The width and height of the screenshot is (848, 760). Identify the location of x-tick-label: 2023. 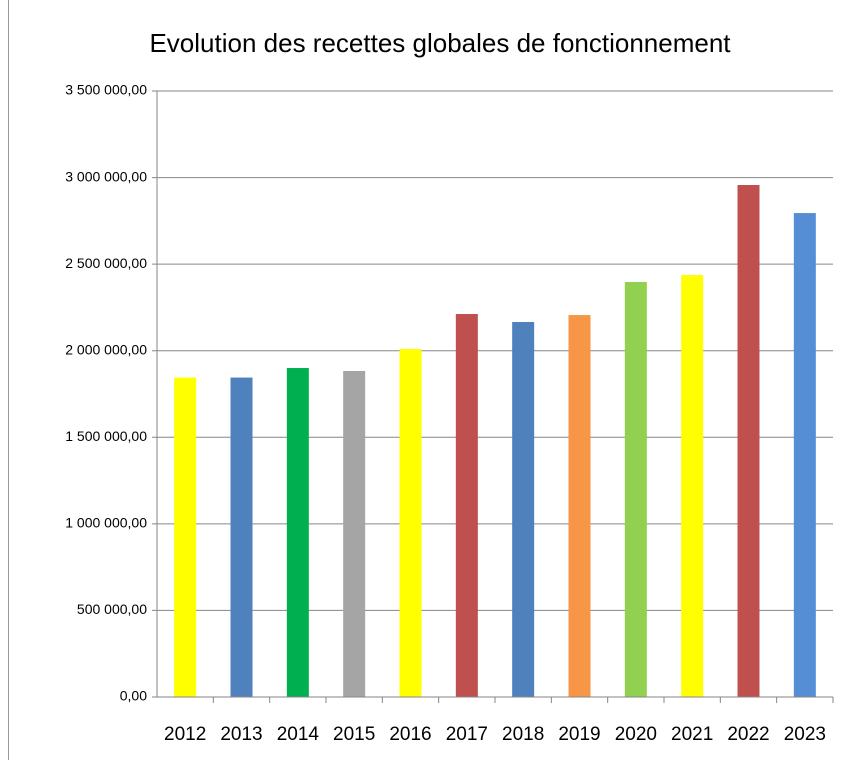
(805, 734).